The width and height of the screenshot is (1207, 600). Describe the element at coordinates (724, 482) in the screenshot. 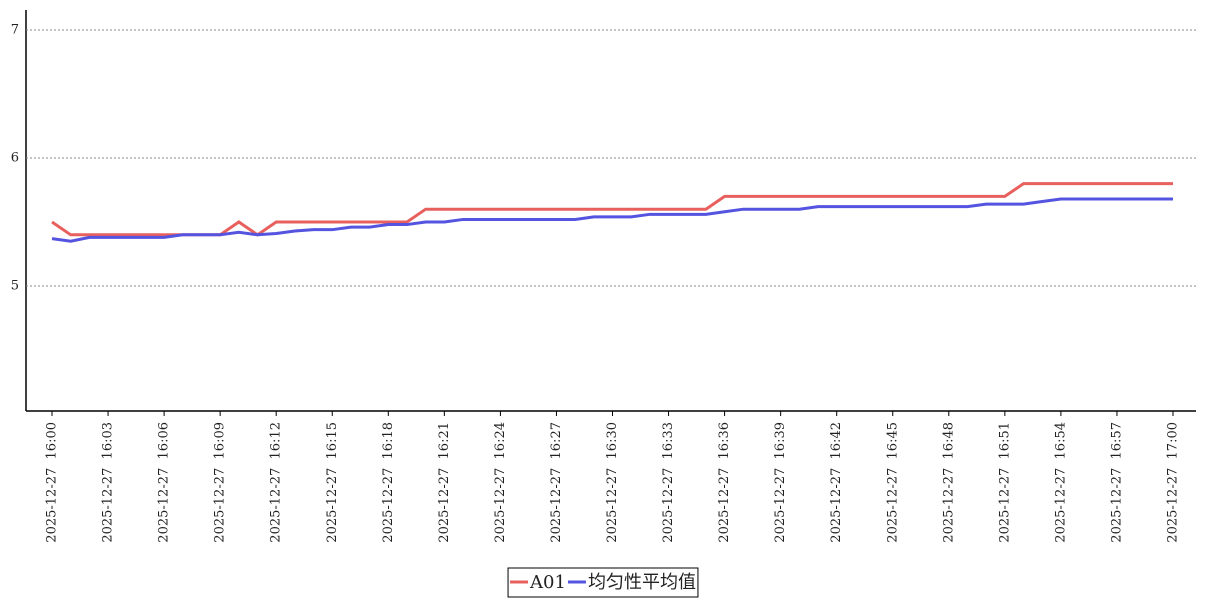

I see `x-tick-label: 2025-12-27 16:36` at that location.